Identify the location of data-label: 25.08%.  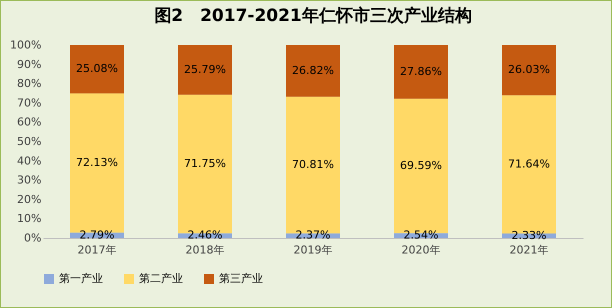
(97, 69).